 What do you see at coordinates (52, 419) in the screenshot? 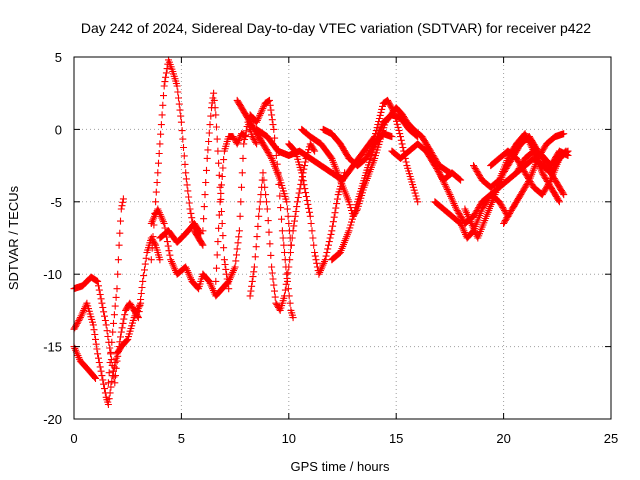
I see `y-tick-label: -20` at bounding box center [52, 419].